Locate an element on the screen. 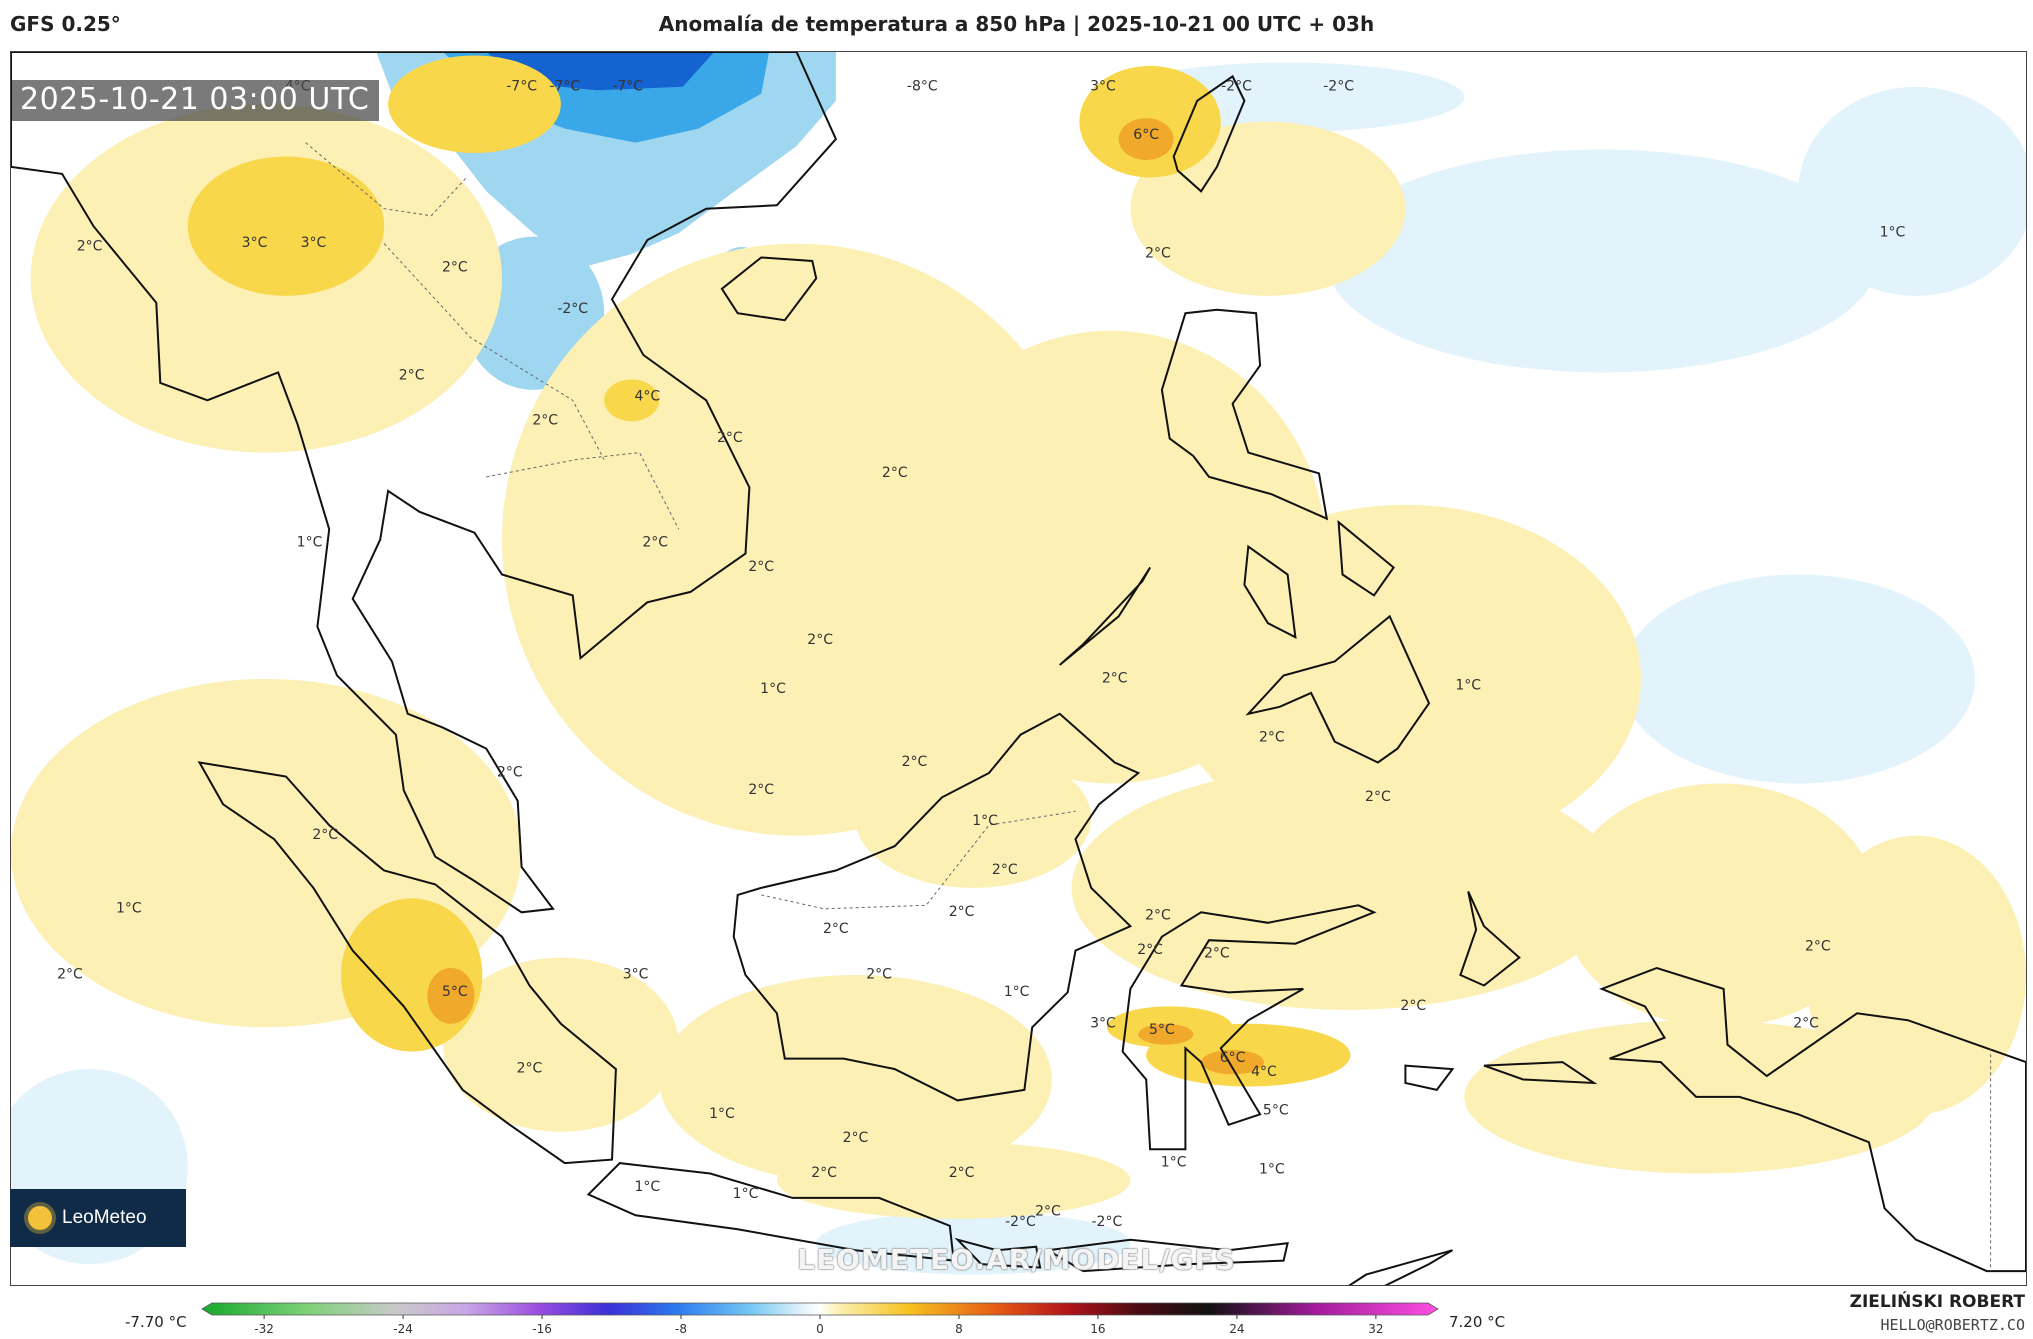  colorbar-tick-label: -16 is located at coordinates (542, 1329).